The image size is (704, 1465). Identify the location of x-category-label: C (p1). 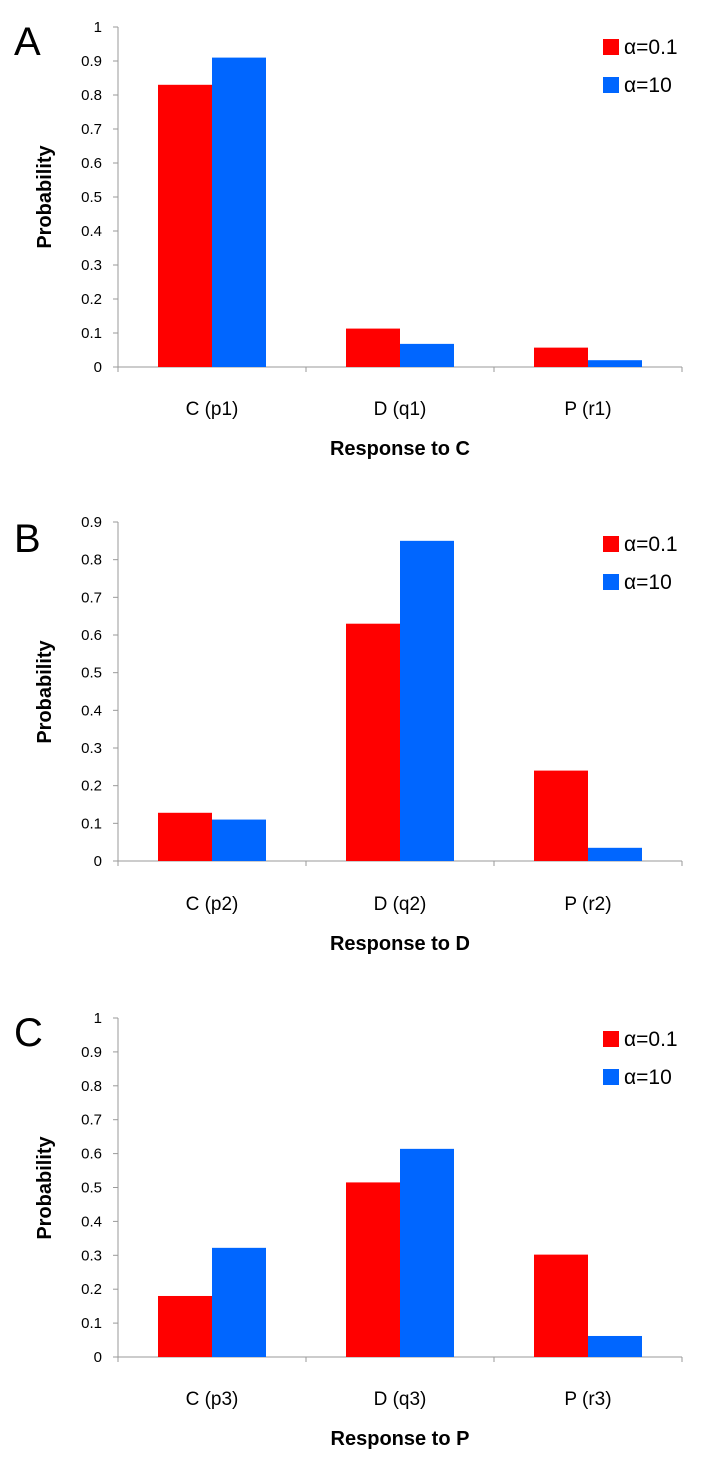
(212, 409).